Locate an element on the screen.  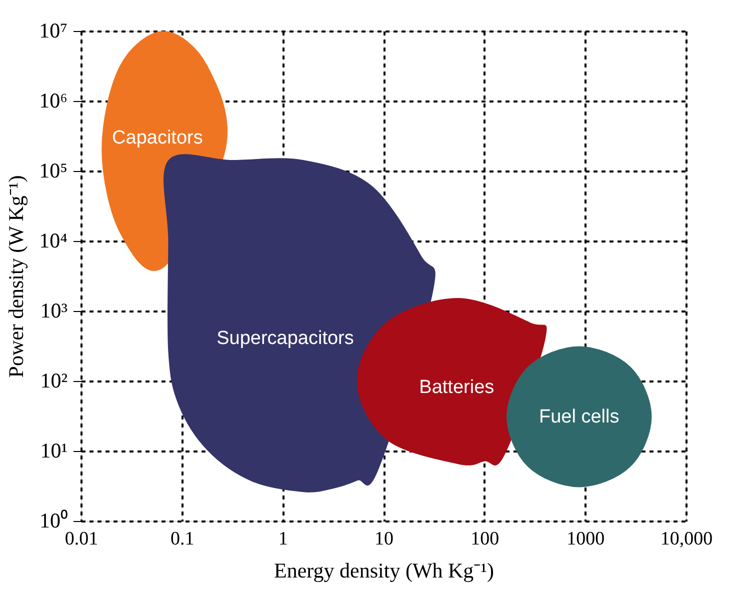
y-axis-title: Power density (W Kg⁻¹) is located at coordinates (16, 276).